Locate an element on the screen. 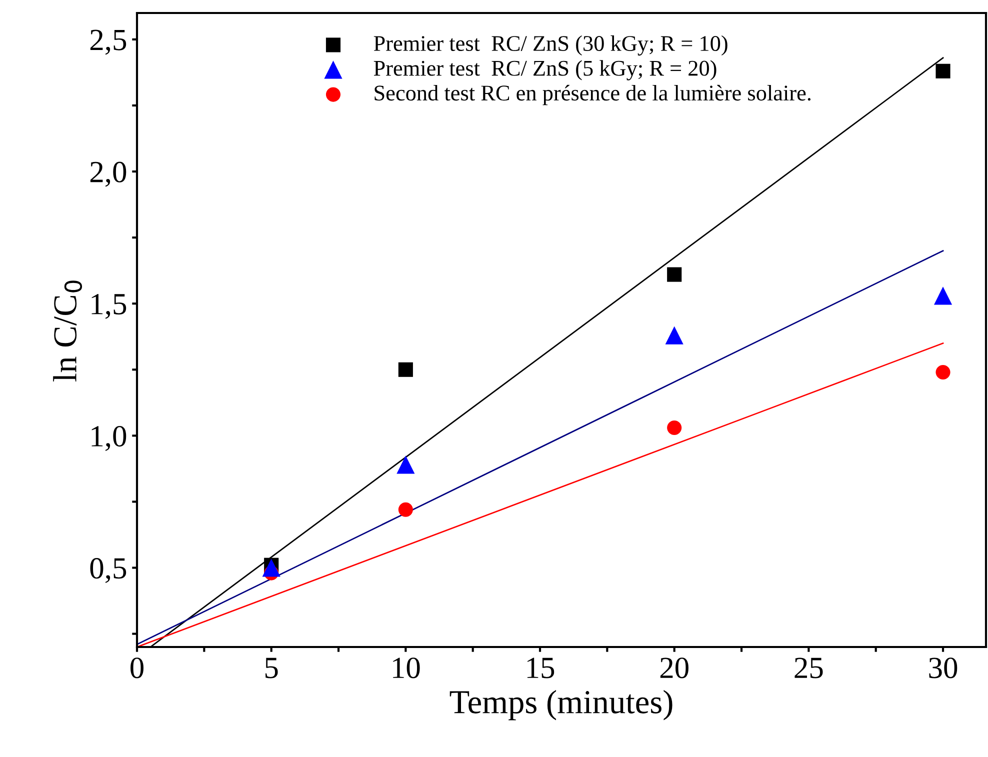  x-tick-label: 20 is located at coordinates (674, 668).